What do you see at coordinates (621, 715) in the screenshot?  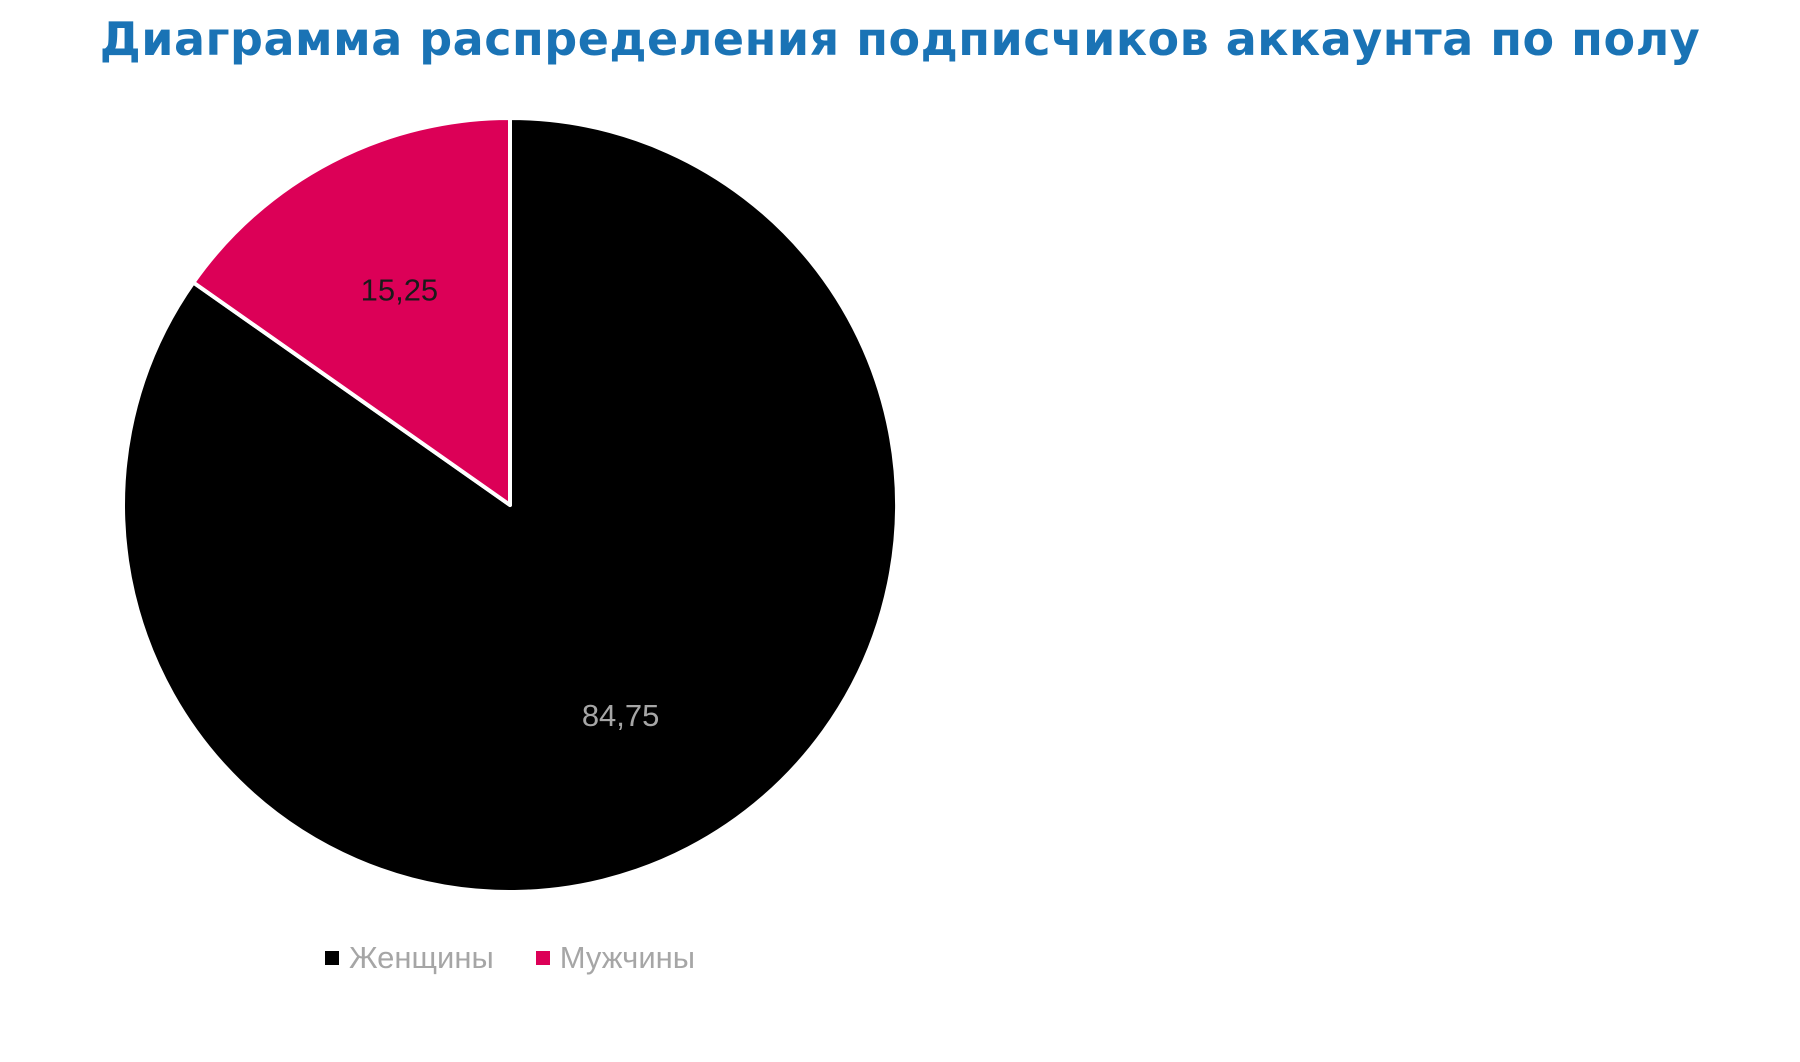 I see `pie-data-label-1: 84,75` at bounding box center [621, 715].